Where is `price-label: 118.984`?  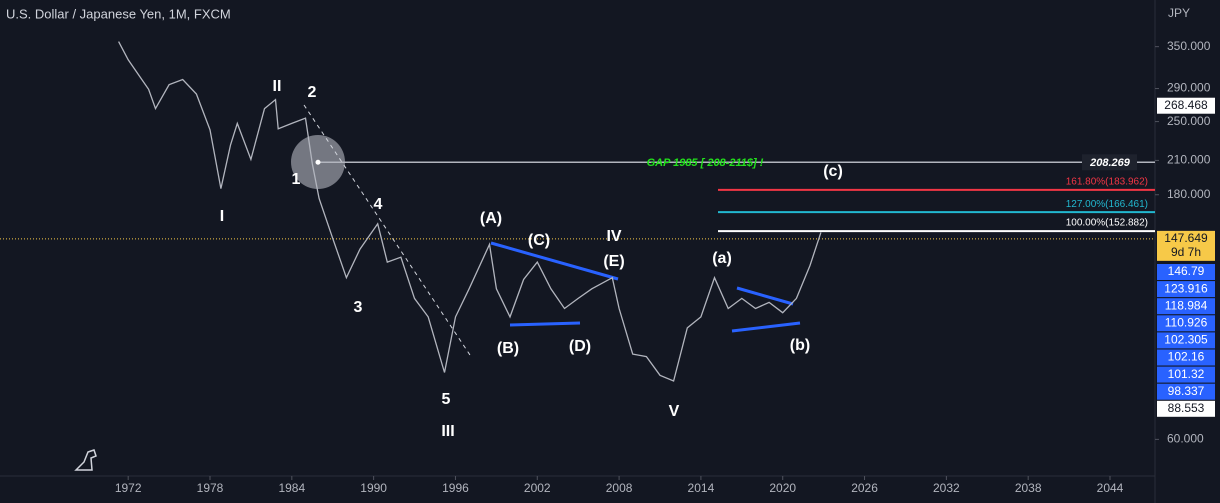
price-label: 118.984 is located at coordinates (1186, 305).